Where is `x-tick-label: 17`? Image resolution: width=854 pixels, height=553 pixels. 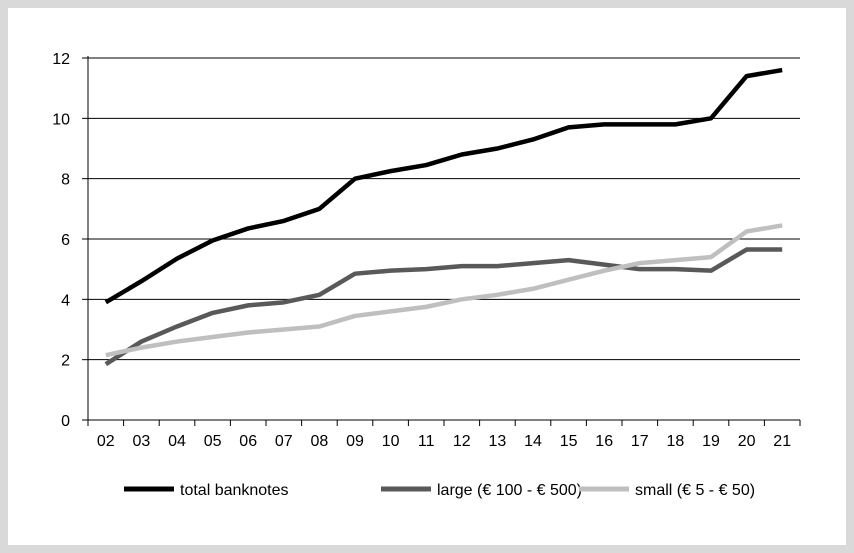 x-tick-label: 17 is located at coordinates (640, 441).